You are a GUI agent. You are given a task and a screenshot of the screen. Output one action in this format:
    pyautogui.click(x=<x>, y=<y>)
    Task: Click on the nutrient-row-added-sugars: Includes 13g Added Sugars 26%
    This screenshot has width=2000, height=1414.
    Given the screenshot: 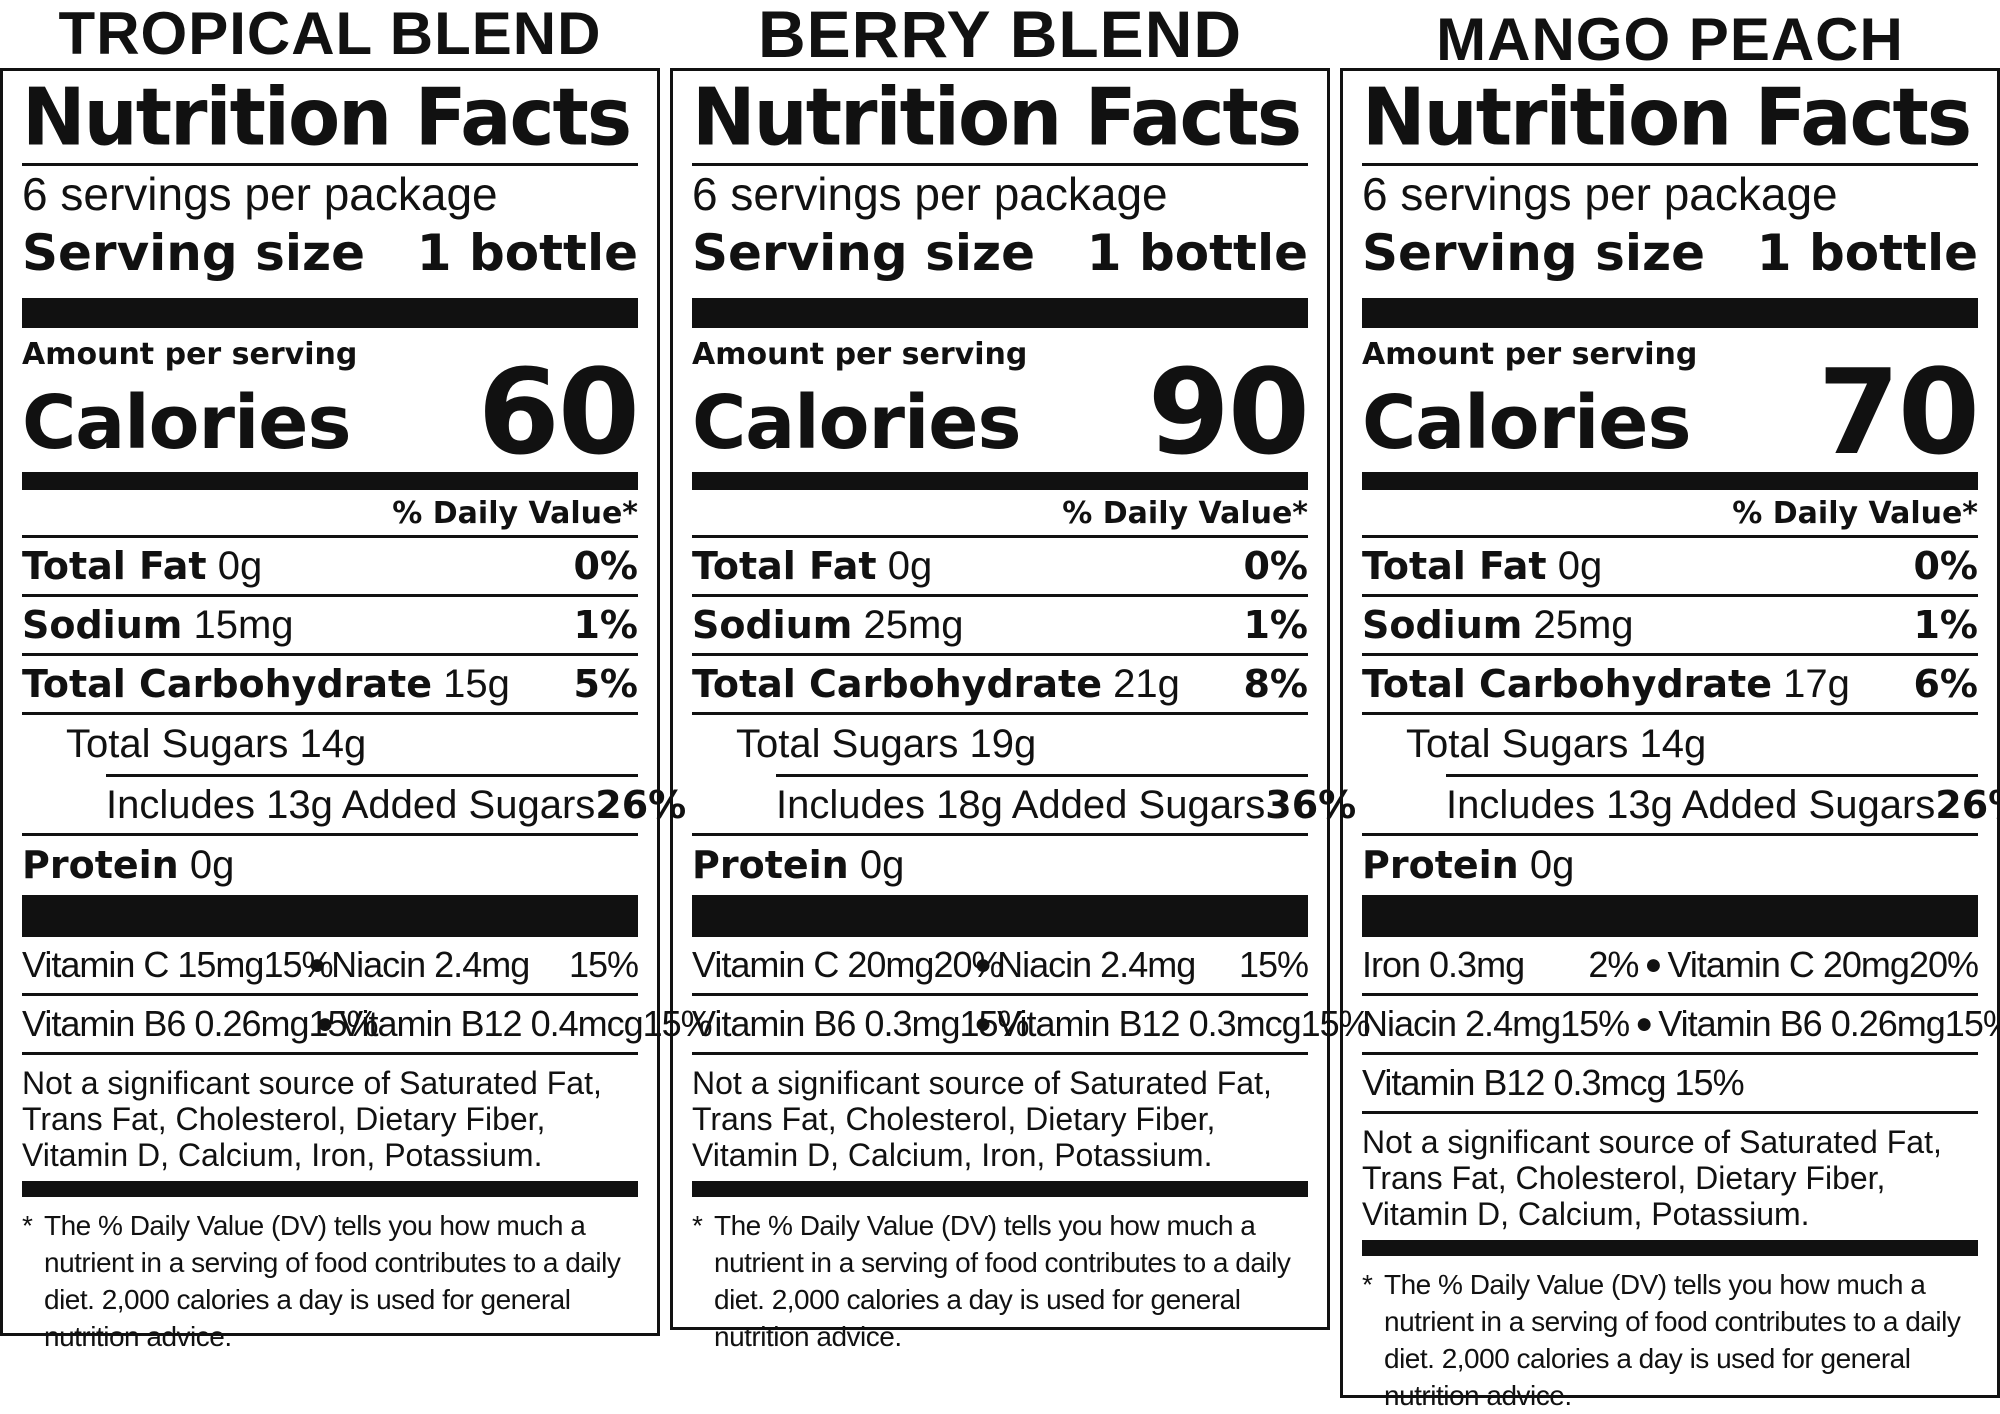 What is the action you would take?
    pyautogui.click(x=1681, y=806)
    